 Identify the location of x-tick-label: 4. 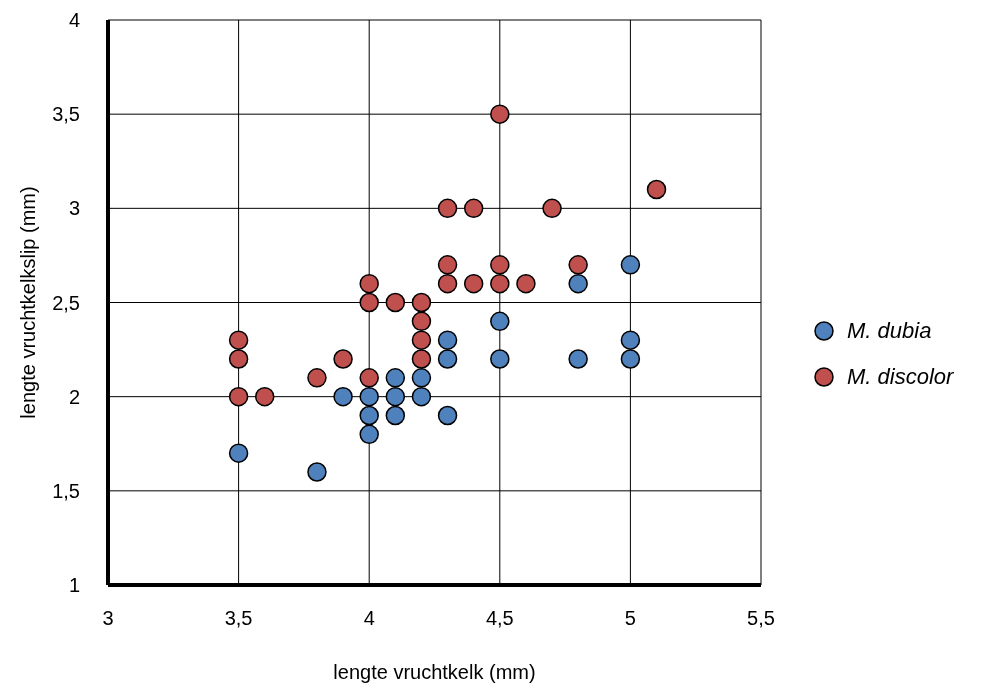
(369, 618).